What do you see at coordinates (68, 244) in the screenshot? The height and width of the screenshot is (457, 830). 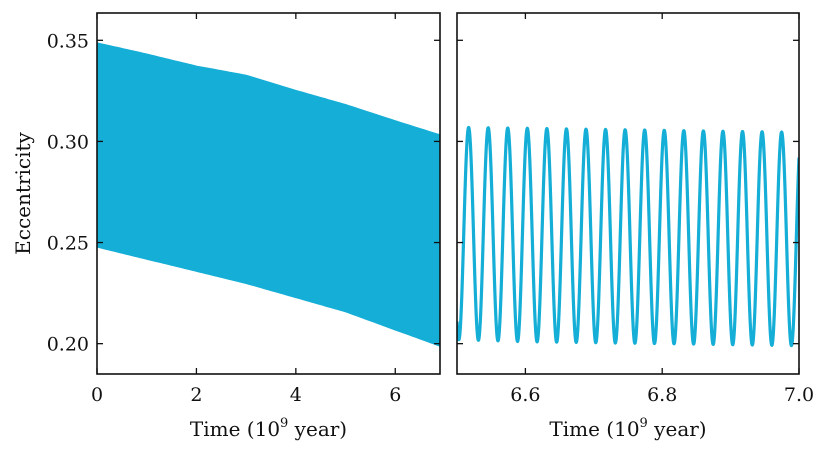 I see `y-tick-label: 0.25` at bounding box center [68, 244].